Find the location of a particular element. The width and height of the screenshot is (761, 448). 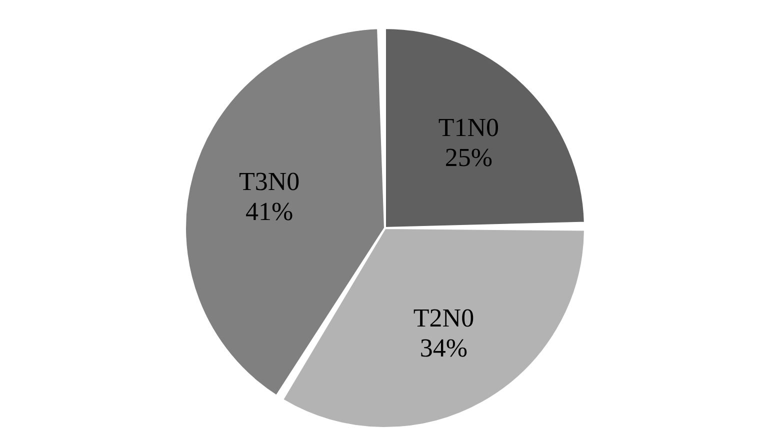

data-label: 25% is located at coordinates (468, 157).